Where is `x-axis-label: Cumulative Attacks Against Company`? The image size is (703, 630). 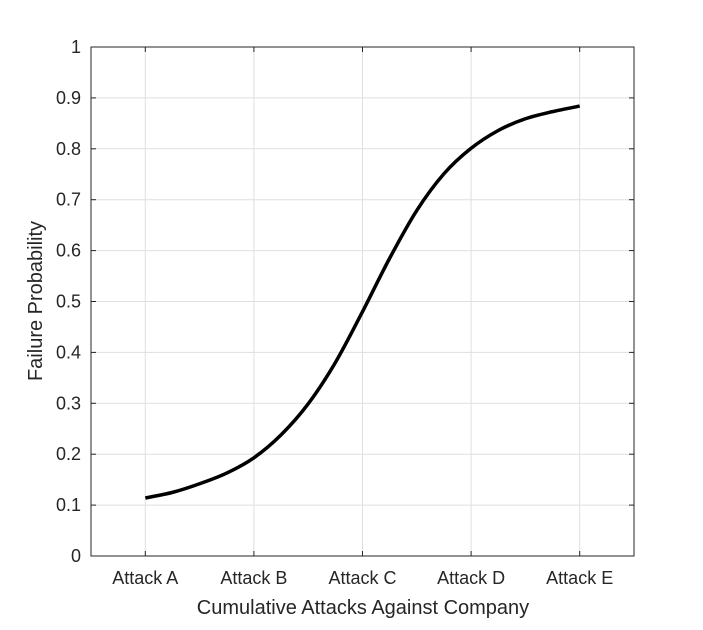 x-axis-label: Cumulative Attacks Against Company is located at coordinates (363, 608).